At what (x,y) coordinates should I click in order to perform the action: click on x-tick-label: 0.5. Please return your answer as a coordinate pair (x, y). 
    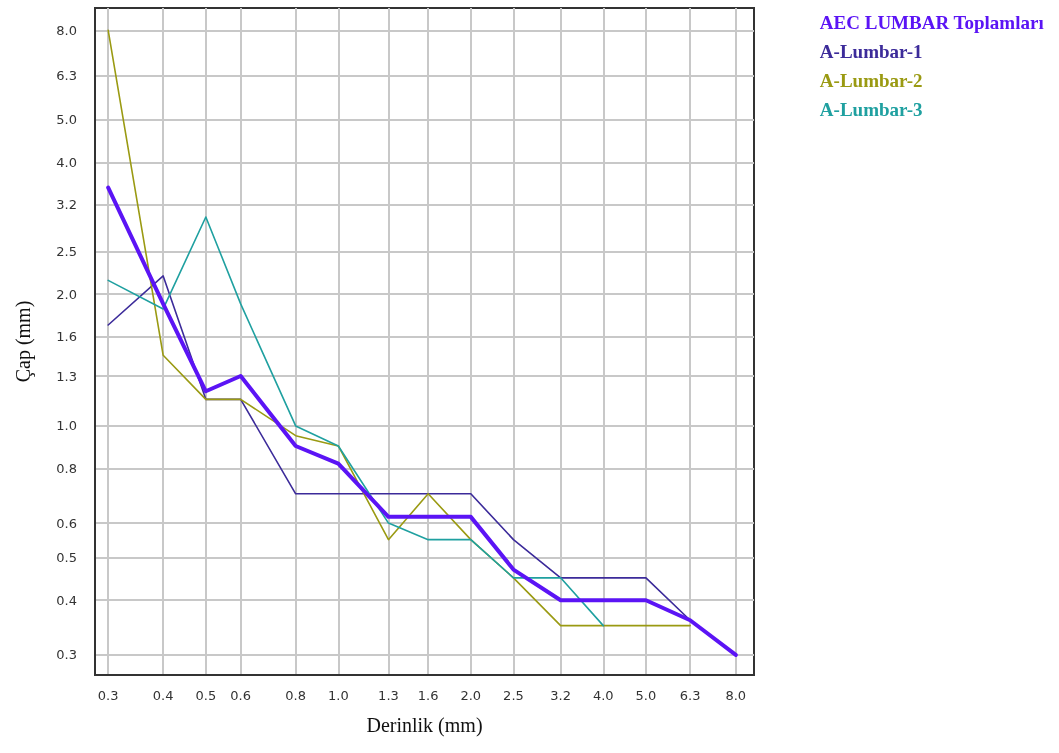
    Looking at the image, I should click on (206, 695).